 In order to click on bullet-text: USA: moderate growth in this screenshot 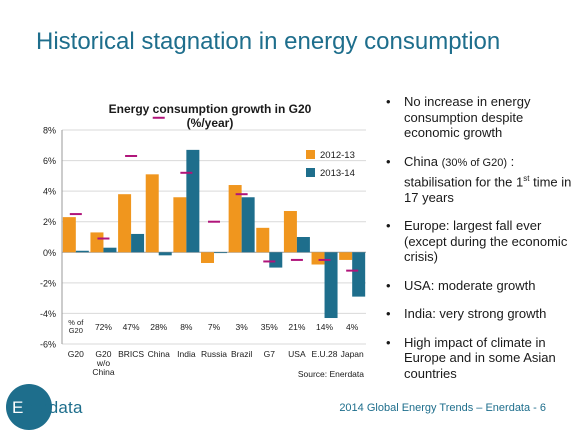, I will do `click(470, 285)`.